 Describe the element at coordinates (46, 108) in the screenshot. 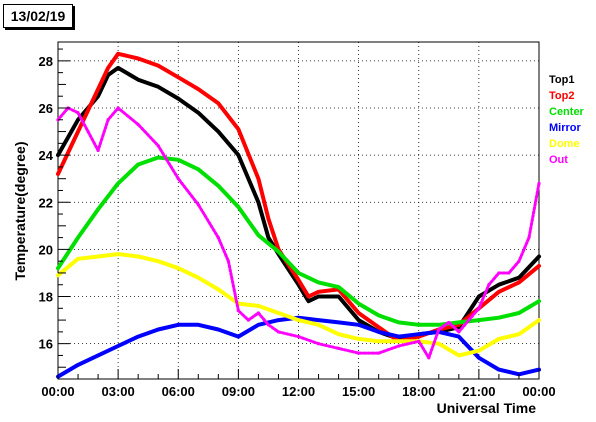

I see `y-tick-label: 26` at that location.